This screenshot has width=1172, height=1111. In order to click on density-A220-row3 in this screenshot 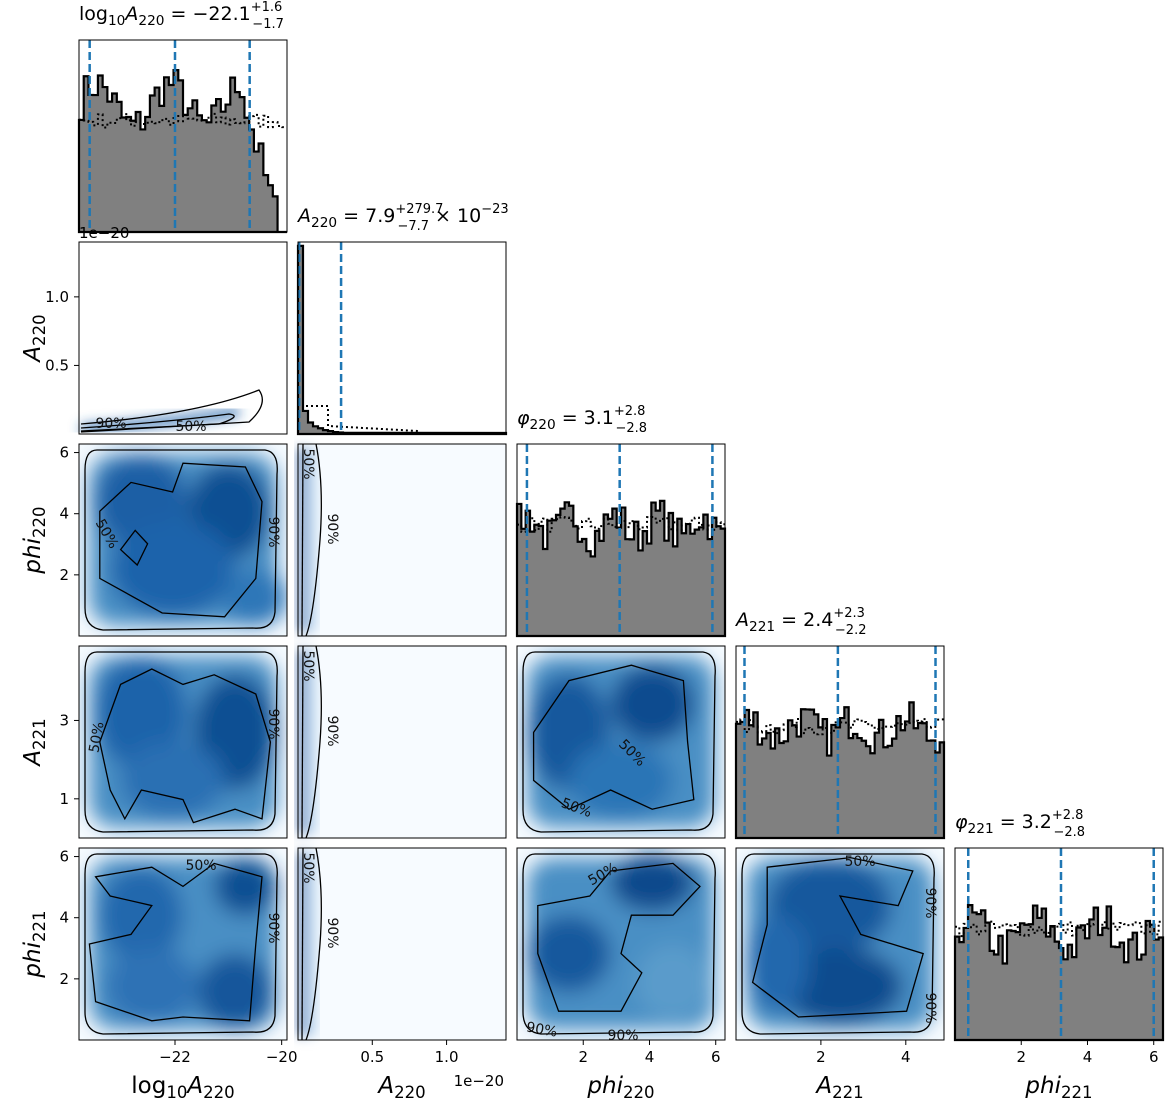, I will do `click(402, 742)`.